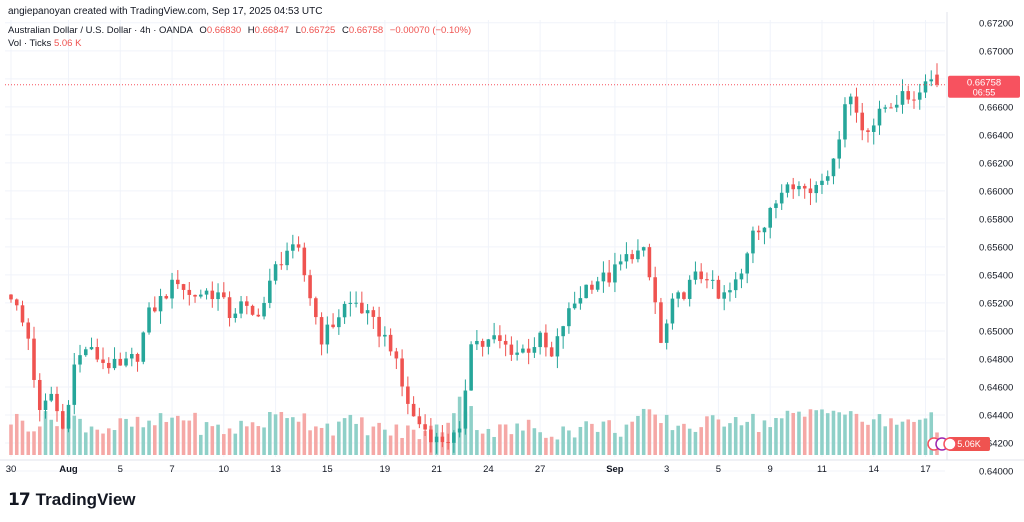  Describe the element at coordinates (72, 500) in the screenshot. I see `tradingview-logo: 17 TradingView` at that location.